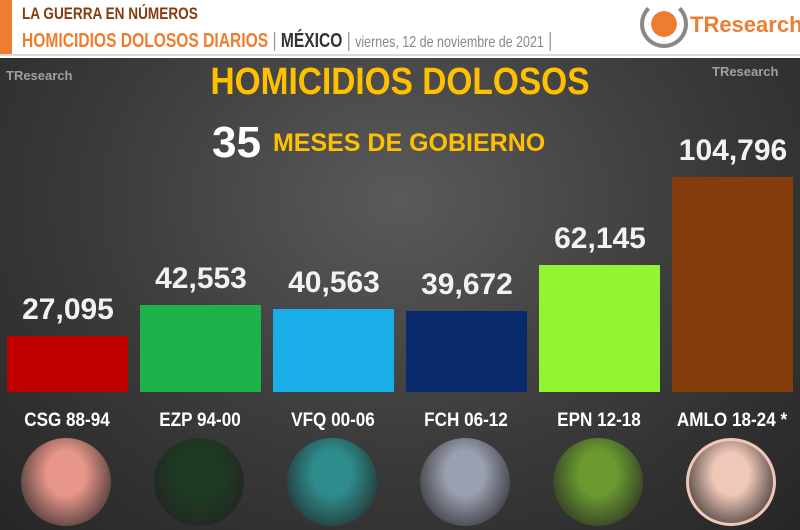  What do you see at coordinates (236, 142) in the screenshot?
I see `months-number: 35` at bounding box center [236, 142].